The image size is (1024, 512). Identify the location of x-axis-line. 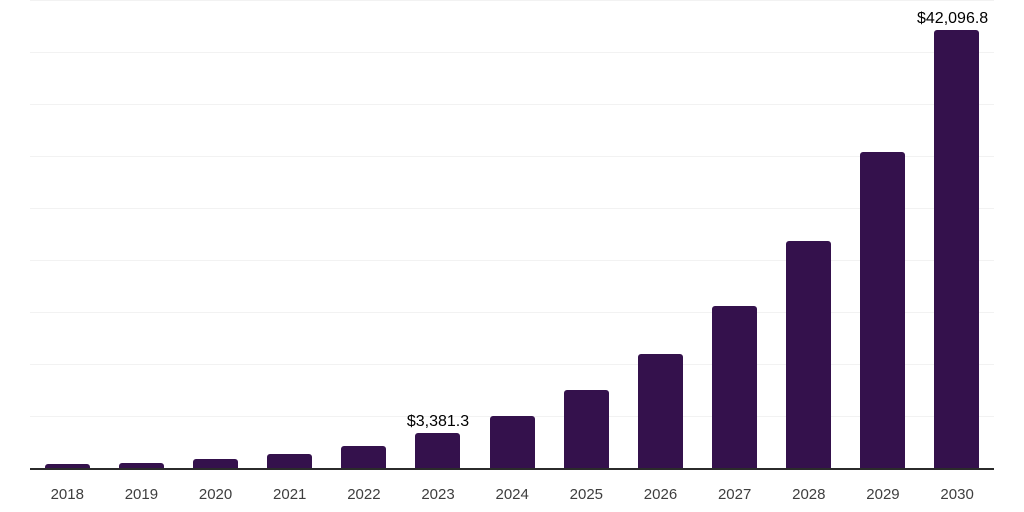
(512, 469).